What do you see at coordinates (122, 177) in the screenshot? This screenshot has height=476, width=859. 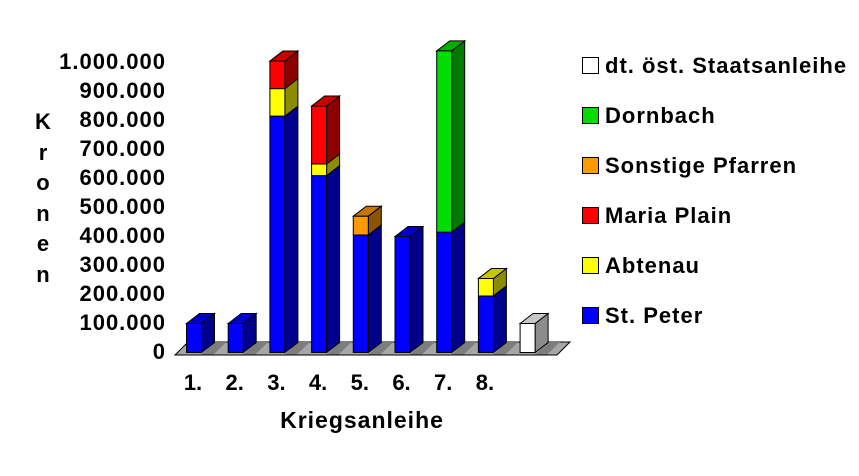 I see `y-tick-label: 600.000` at bounding box center [122, 177].